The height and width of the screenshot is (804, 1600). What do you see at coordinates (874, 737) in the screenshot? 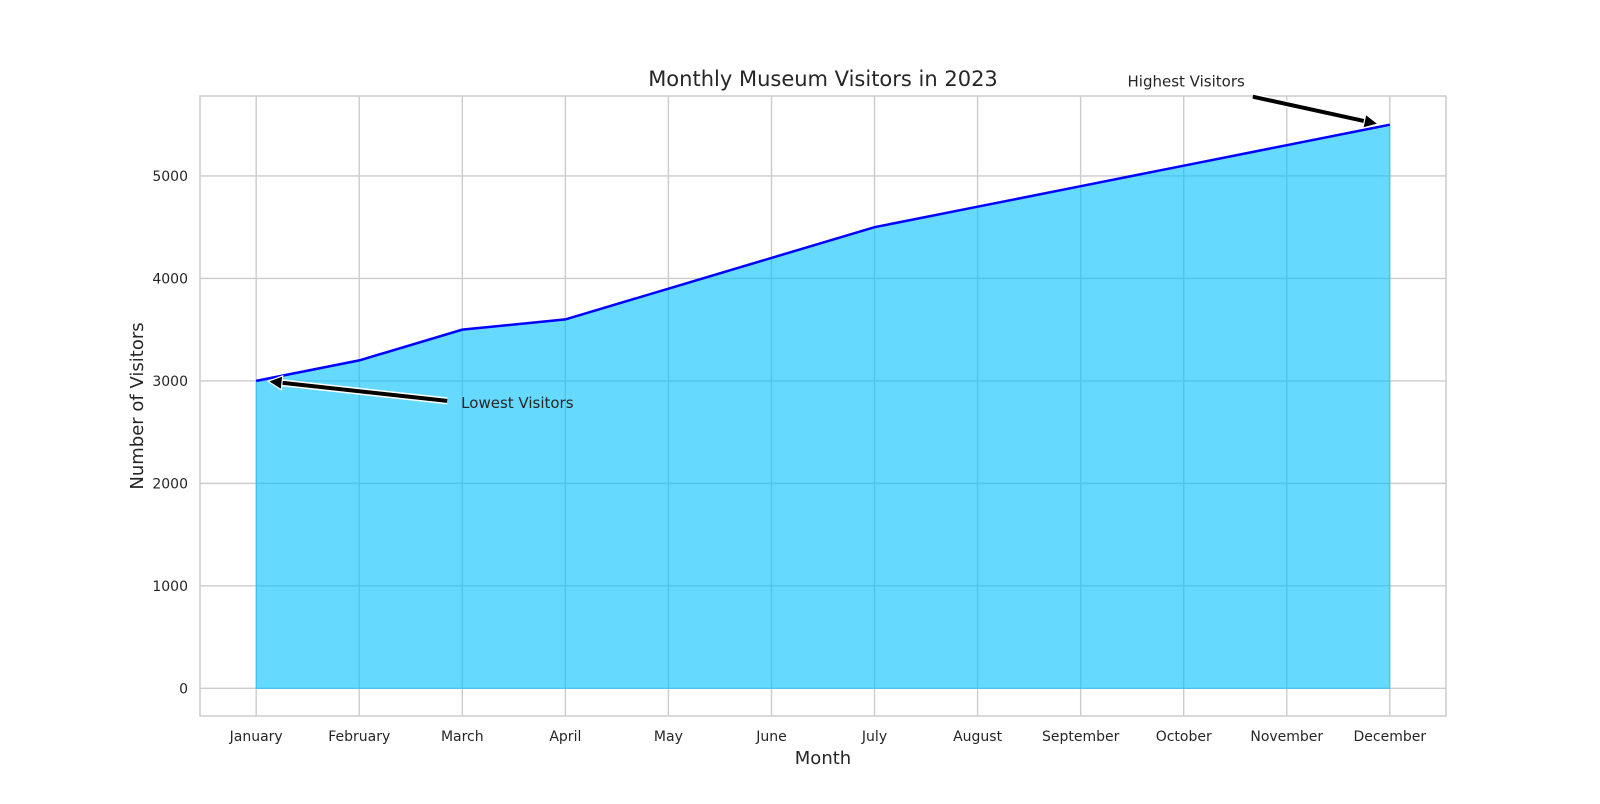
I see `x-tick-label: July` at bounding box center [874, 737].